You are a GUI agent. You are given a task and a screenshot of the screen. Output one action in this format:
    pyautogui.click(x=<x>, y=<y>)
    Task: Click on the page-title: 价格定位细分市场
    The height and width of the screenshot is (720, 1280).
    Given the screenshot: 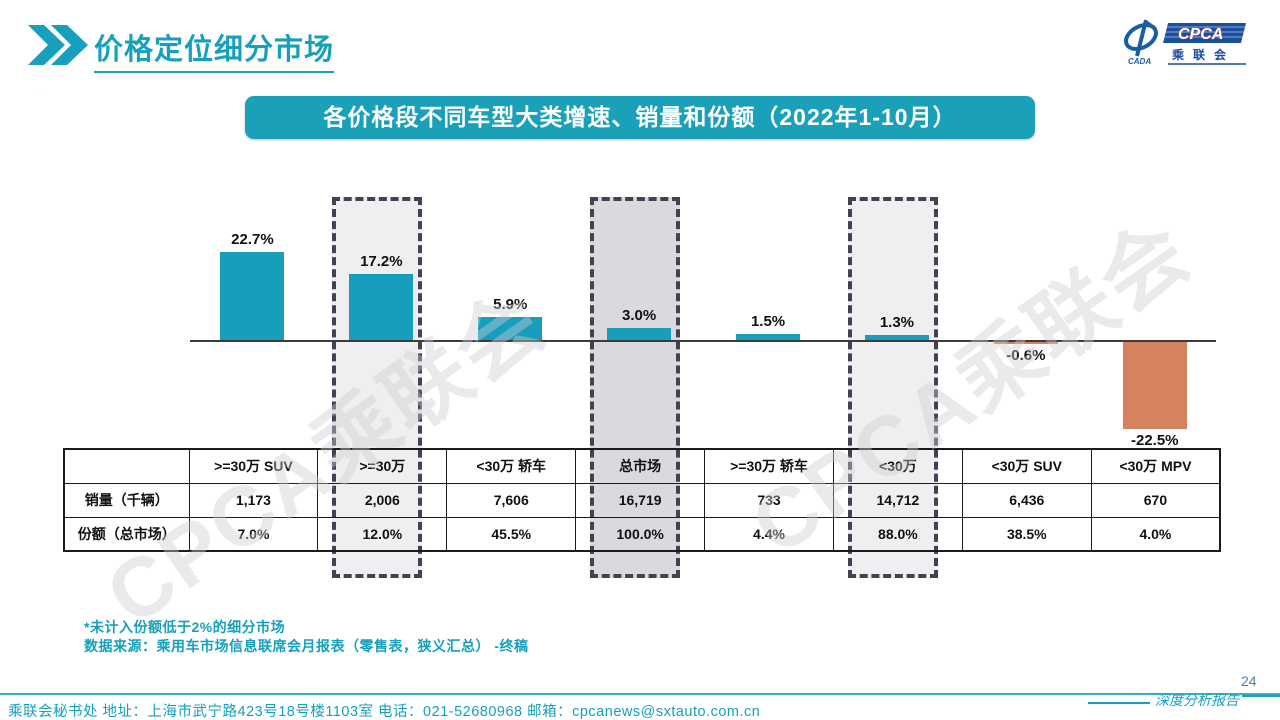 What is the action you would take?
    pyautogui.click(x=214, y=49)
    